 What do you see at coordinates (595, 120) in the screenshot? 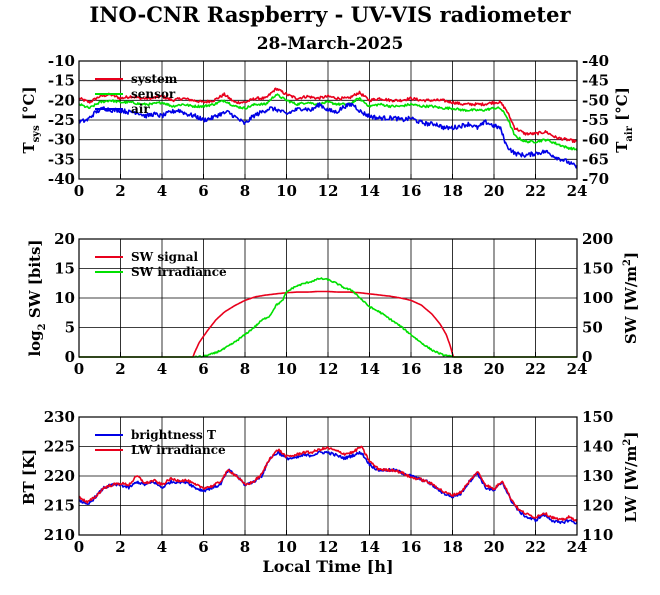
I see `y-tick-label-right: -55` at bounding box center [595, 120].